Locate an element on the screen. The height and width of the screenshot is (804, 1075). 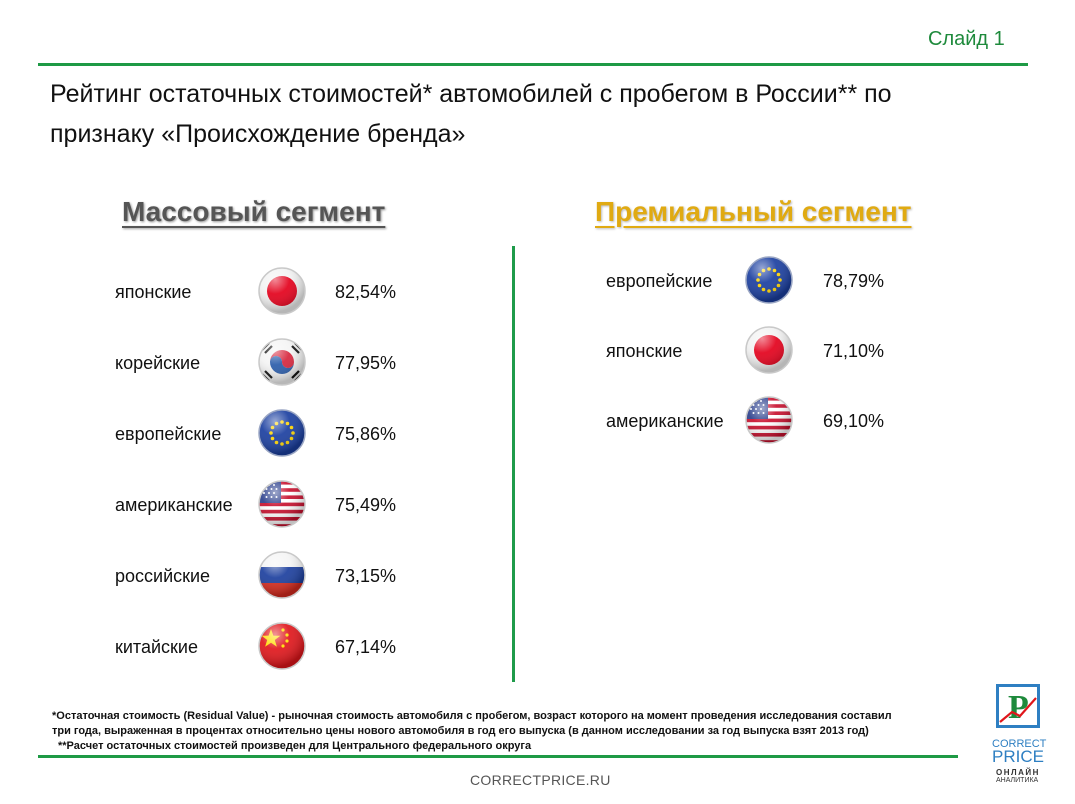
logo-line-3: ОНЛАЙН is located at coordinates (1018, 772).